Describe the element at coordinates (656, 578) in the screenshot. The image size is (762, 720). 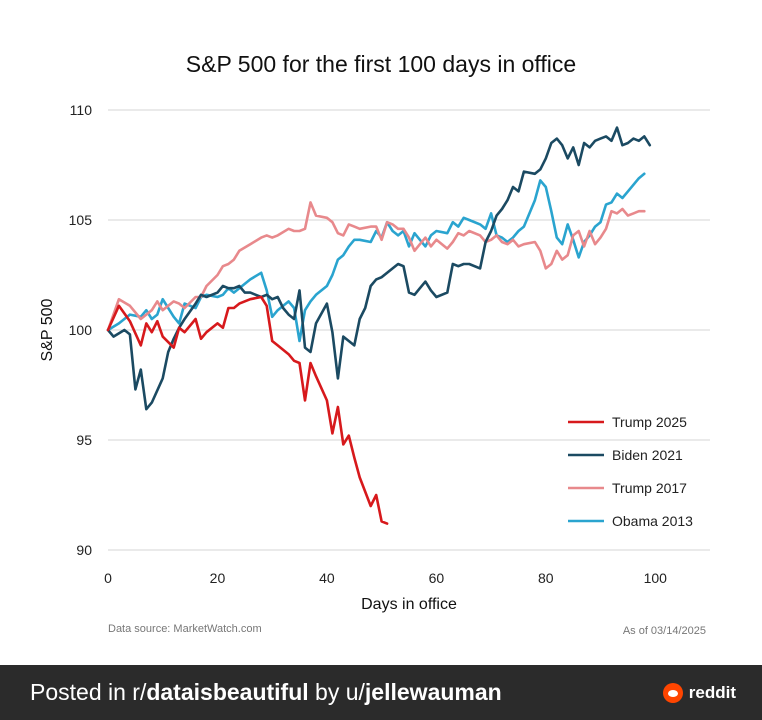
I see `x-tick-label: 100` at that location.